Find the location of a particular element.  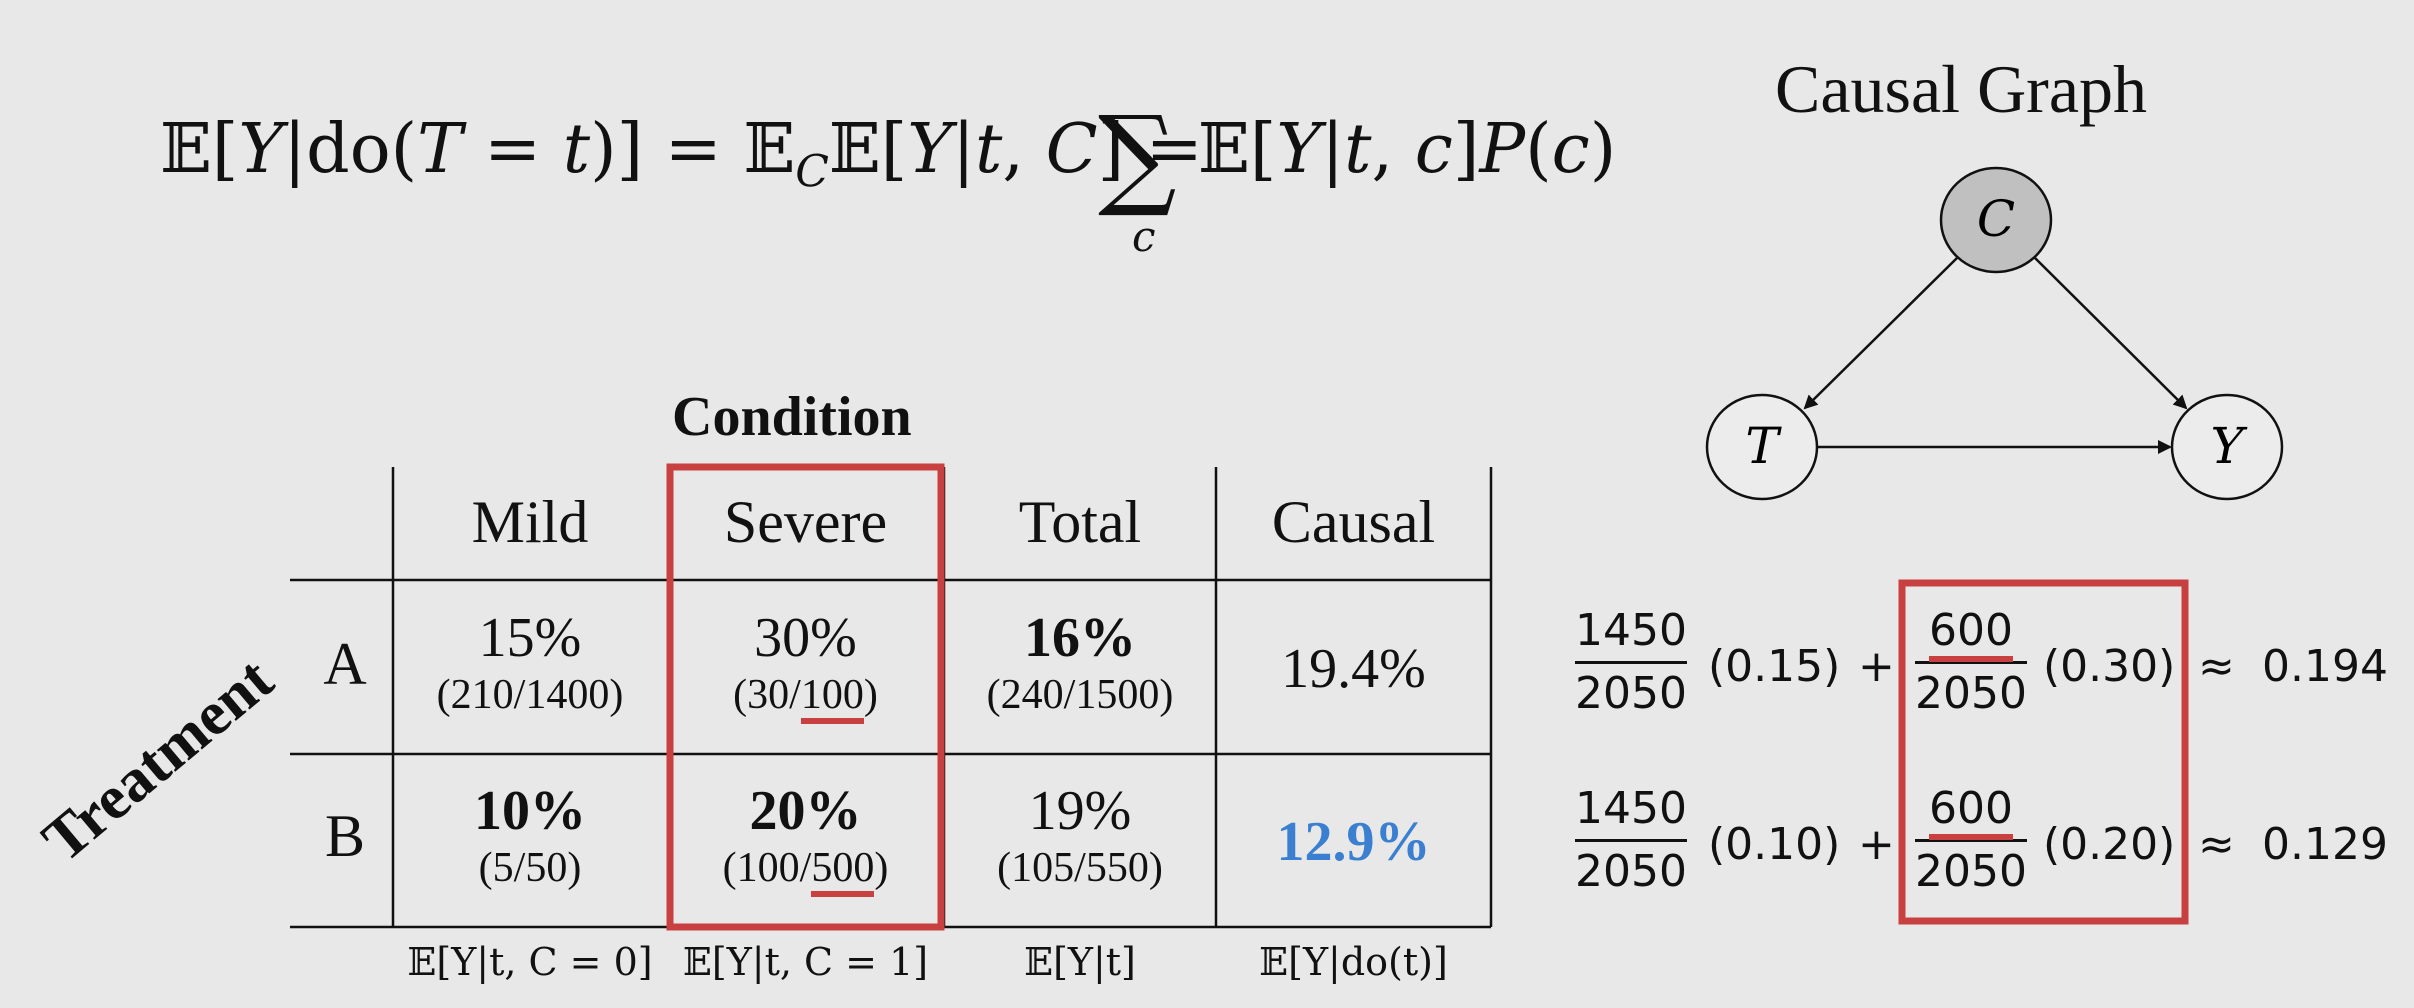

formula-rhs: 𝔼[Y|t, c]P(c) is located at coordinates (1407, 149).